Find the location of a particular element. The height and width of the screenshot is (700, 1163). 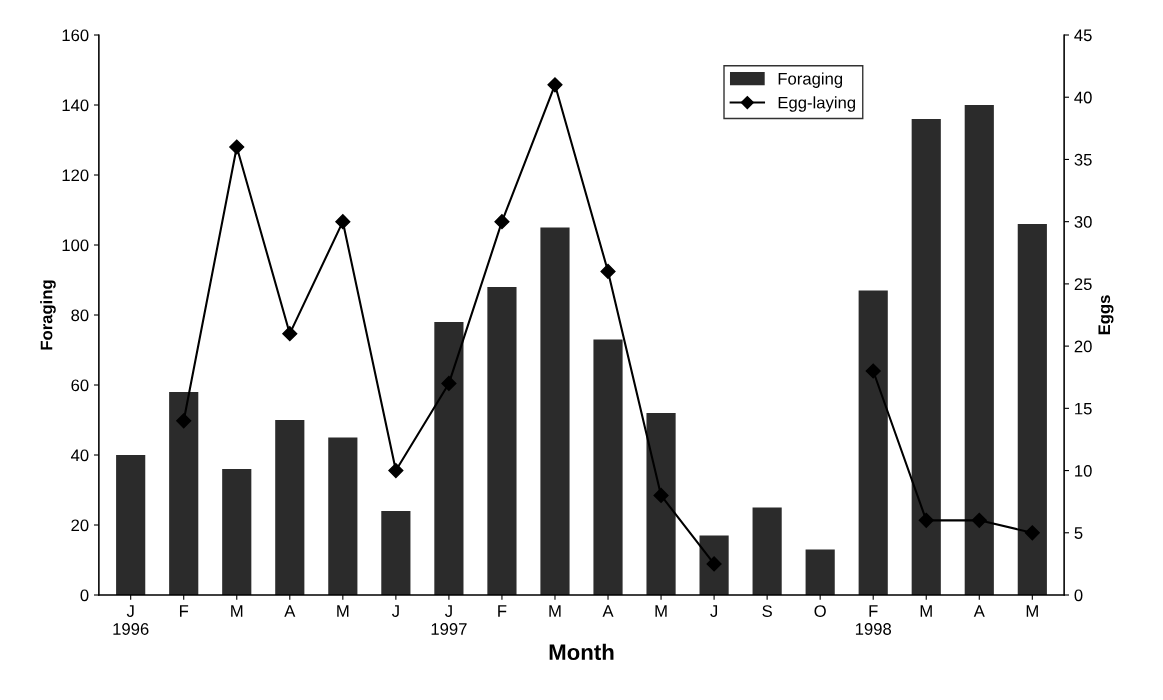

y-tick-label: 120 is located at coordinates (75, 175).